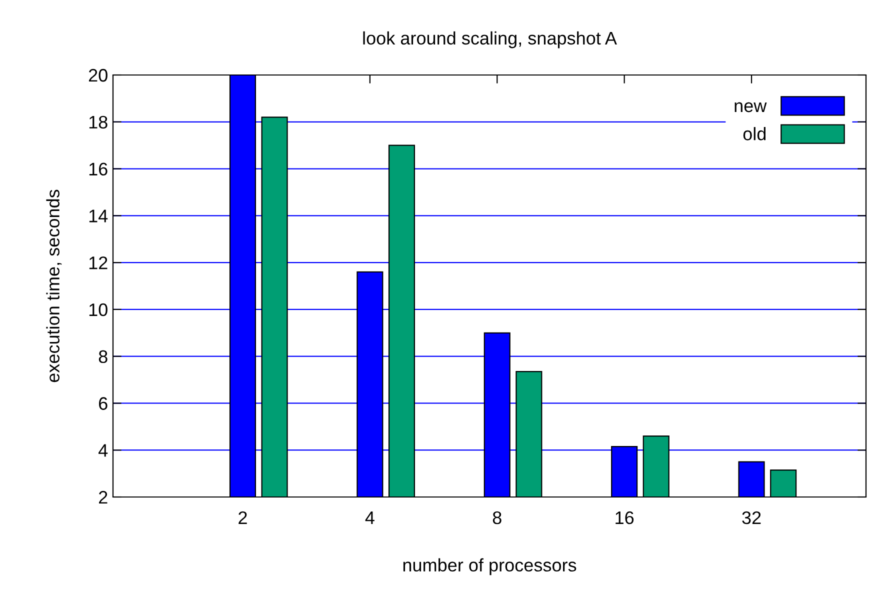  What do you see at coordinates (750, 107) in the screenshot?
I see `legend-label: new` at bounding box center [750, 107].